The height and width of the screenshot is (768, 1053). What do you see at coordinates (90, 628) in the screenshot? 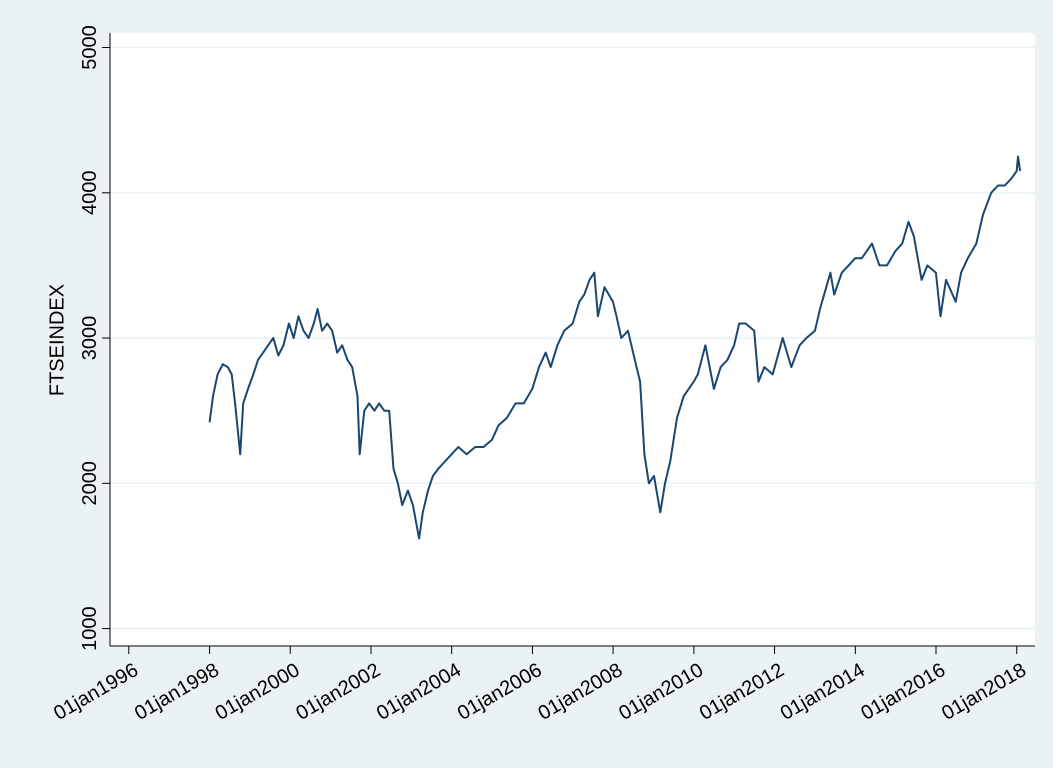
I see `y-tick-label: 1000` at bounding box center [90, 628].